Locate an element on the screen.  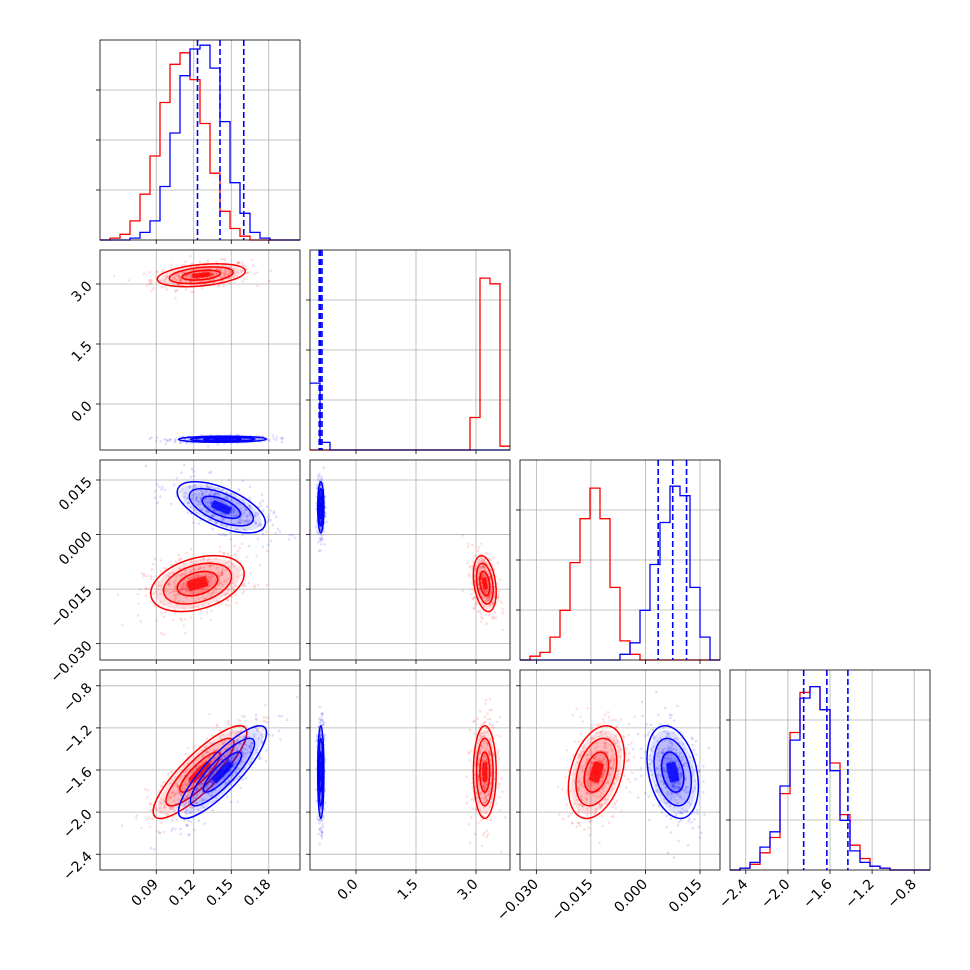
histogram-step is located at coordinates (200, 142).